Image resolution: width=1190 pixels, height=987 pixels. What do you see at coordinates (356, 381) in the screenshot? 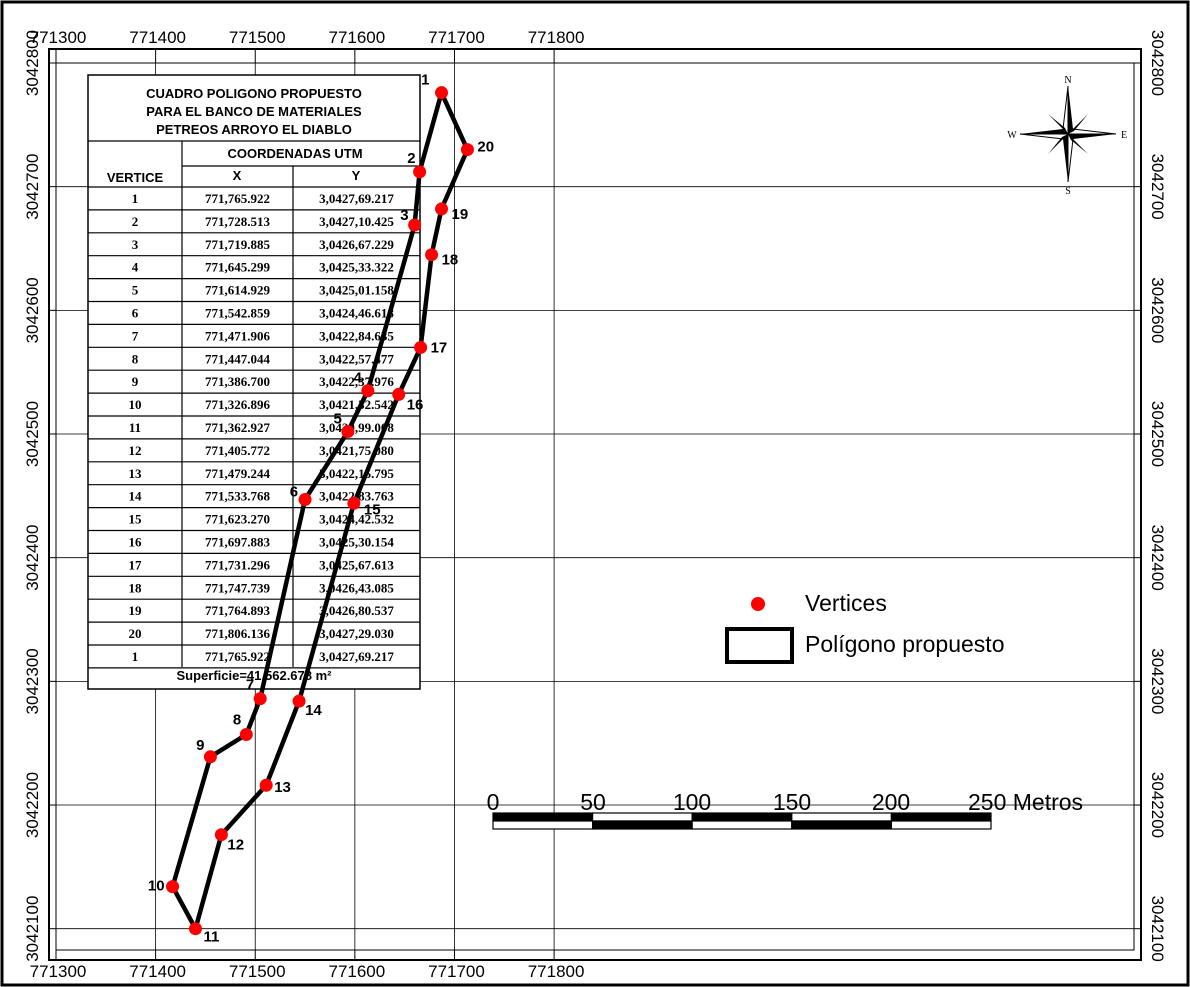
I see `table-cell-y: 3,0422,37.976` at bounding box center [356, 381].